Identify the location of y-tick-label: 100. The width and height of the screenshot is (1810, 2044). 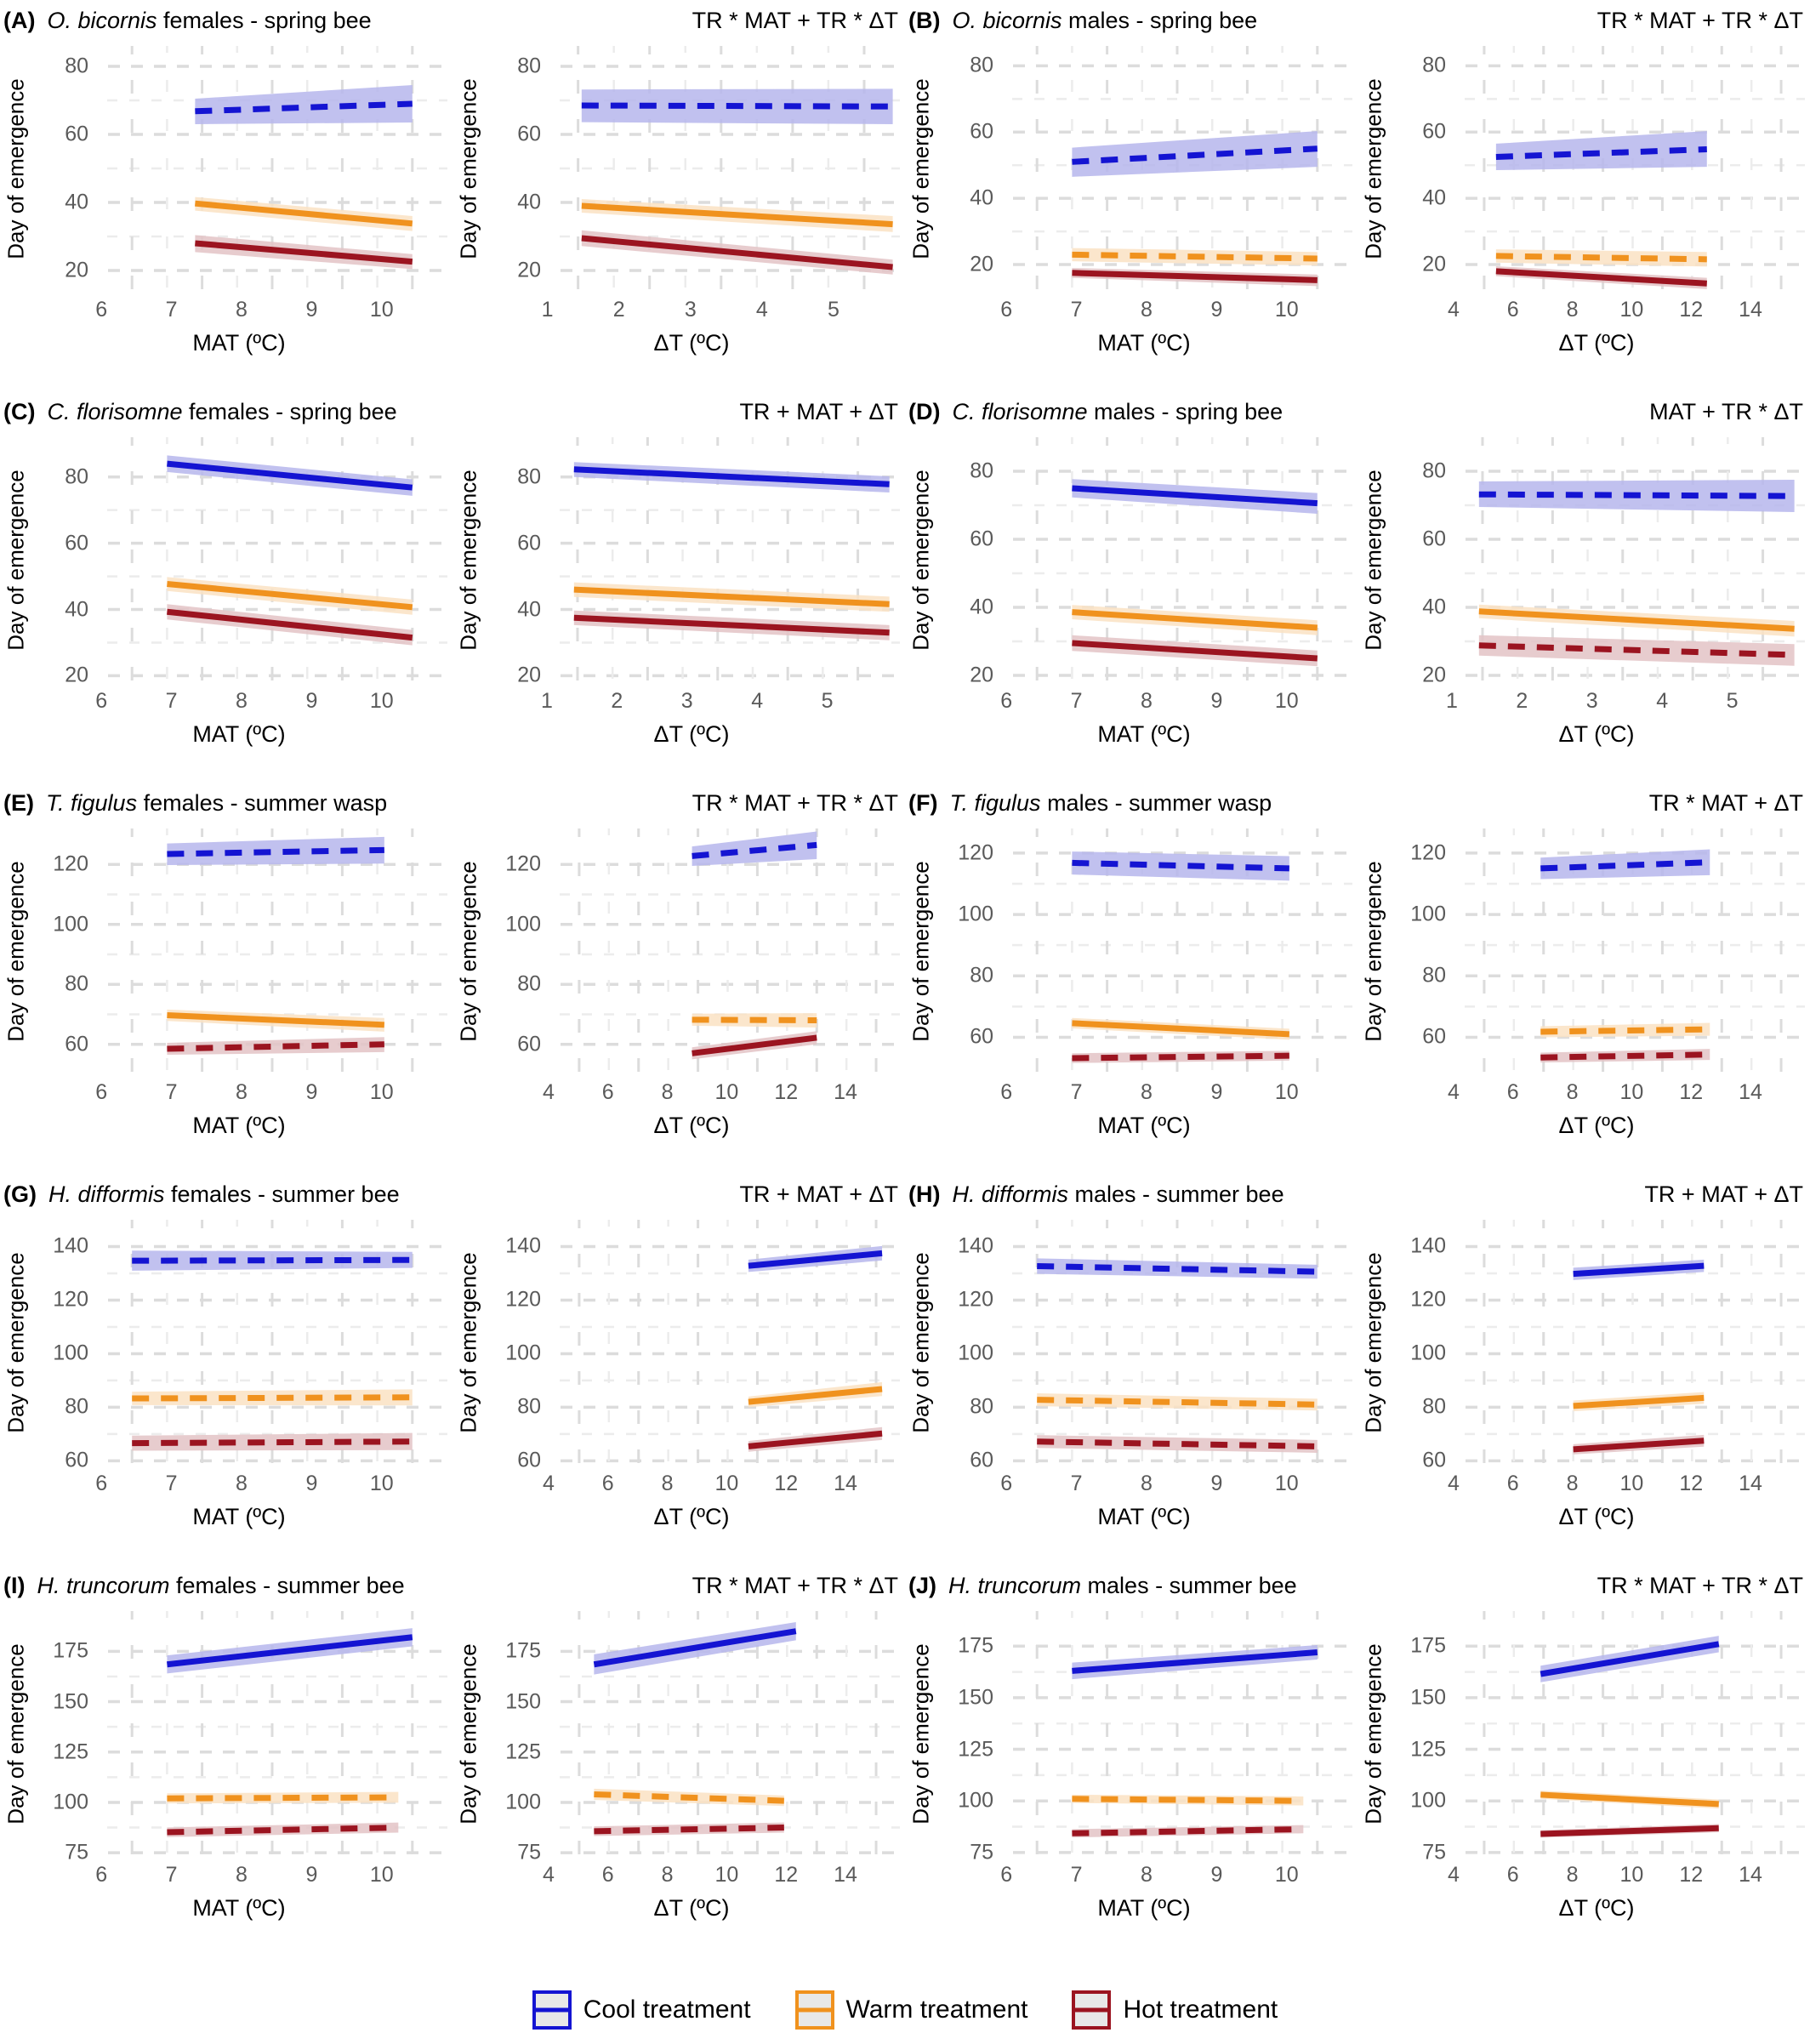
(523, 1802).